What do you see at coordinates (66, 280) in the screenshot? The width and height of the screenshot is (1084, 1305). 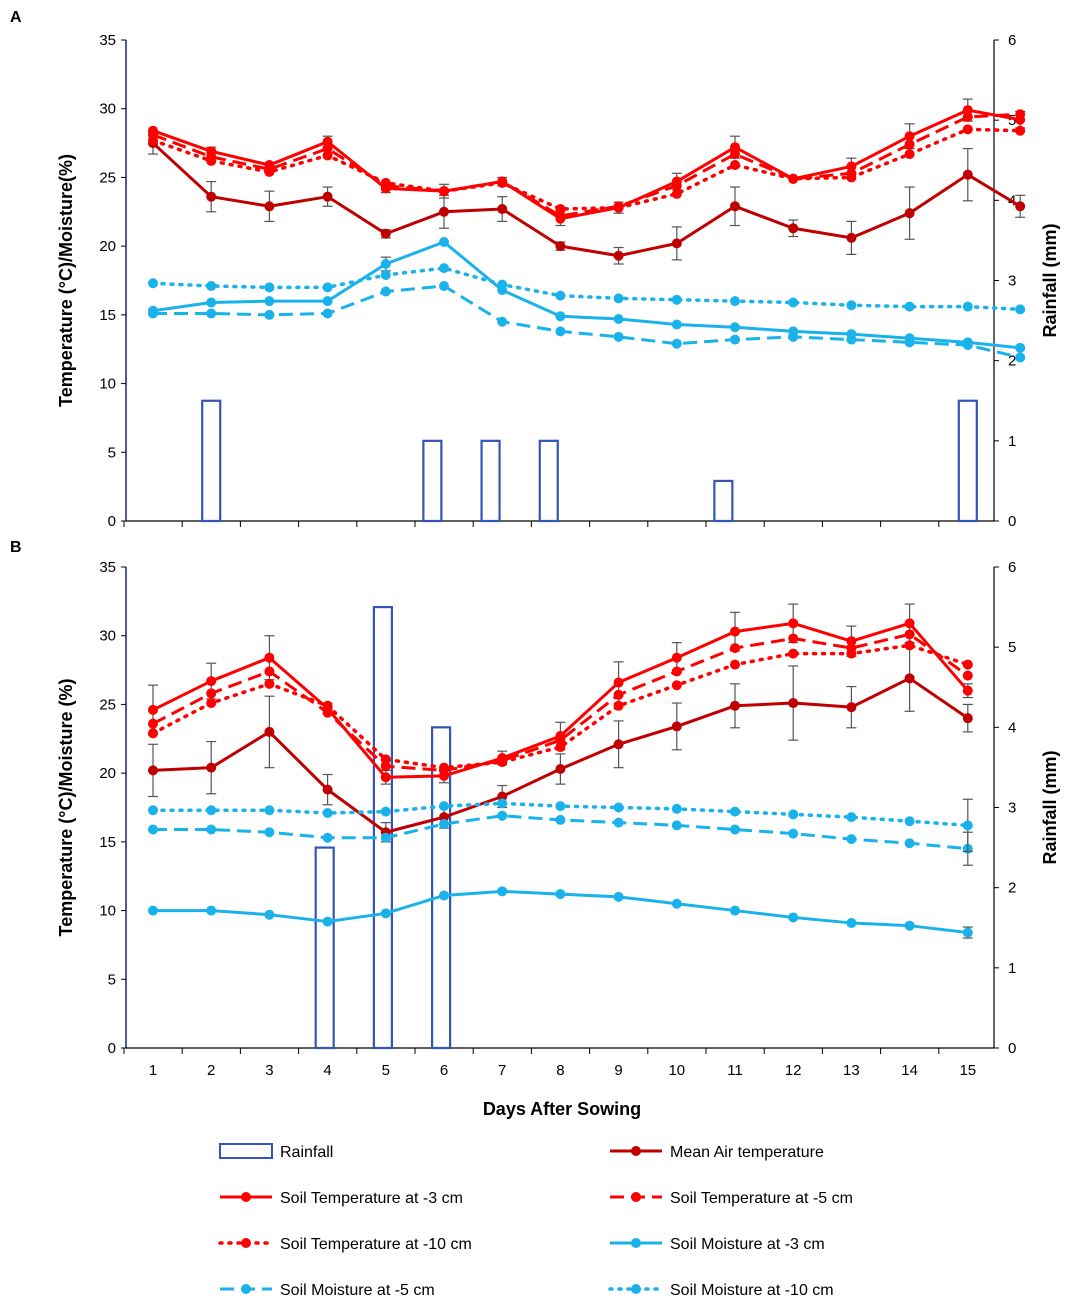 I see `y-axis-title: Temperature (°C)/Moisture(%)` at bounding box center [66, 280].